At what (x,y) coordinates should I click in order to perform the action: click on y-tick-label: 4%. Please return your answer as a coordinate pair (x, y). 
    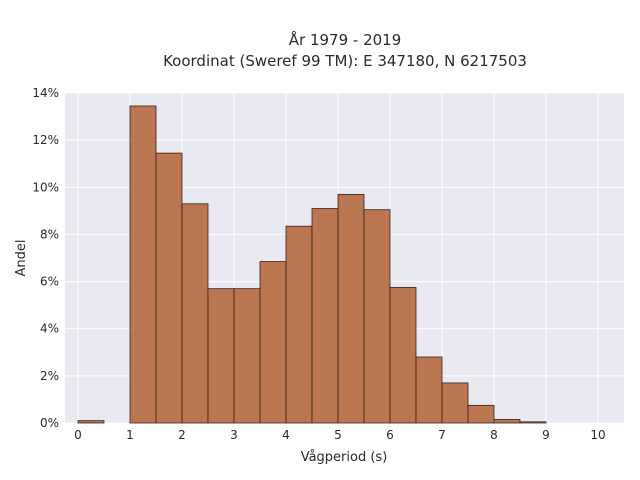
    Looking at the image, I should click on (49, 329).